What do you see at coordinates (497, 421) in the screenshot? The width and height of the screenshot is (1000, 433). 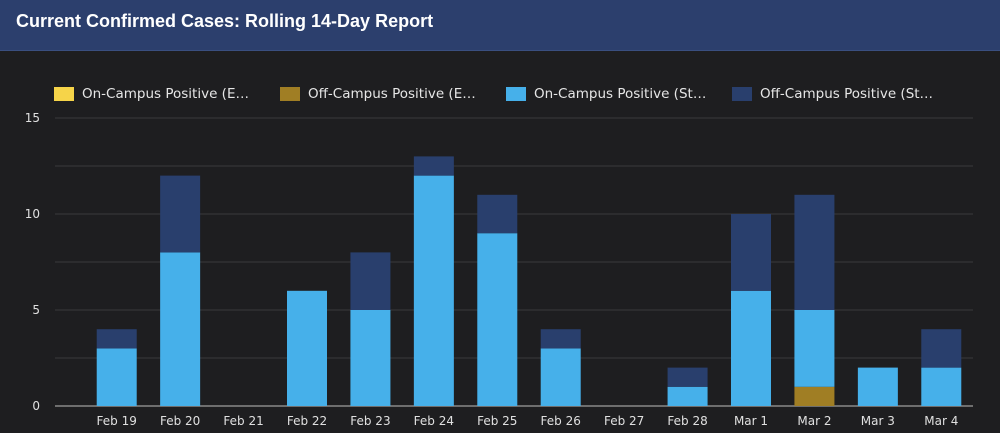 I see `x-tick-label: Feb 25` at bounding box center [497, 421].